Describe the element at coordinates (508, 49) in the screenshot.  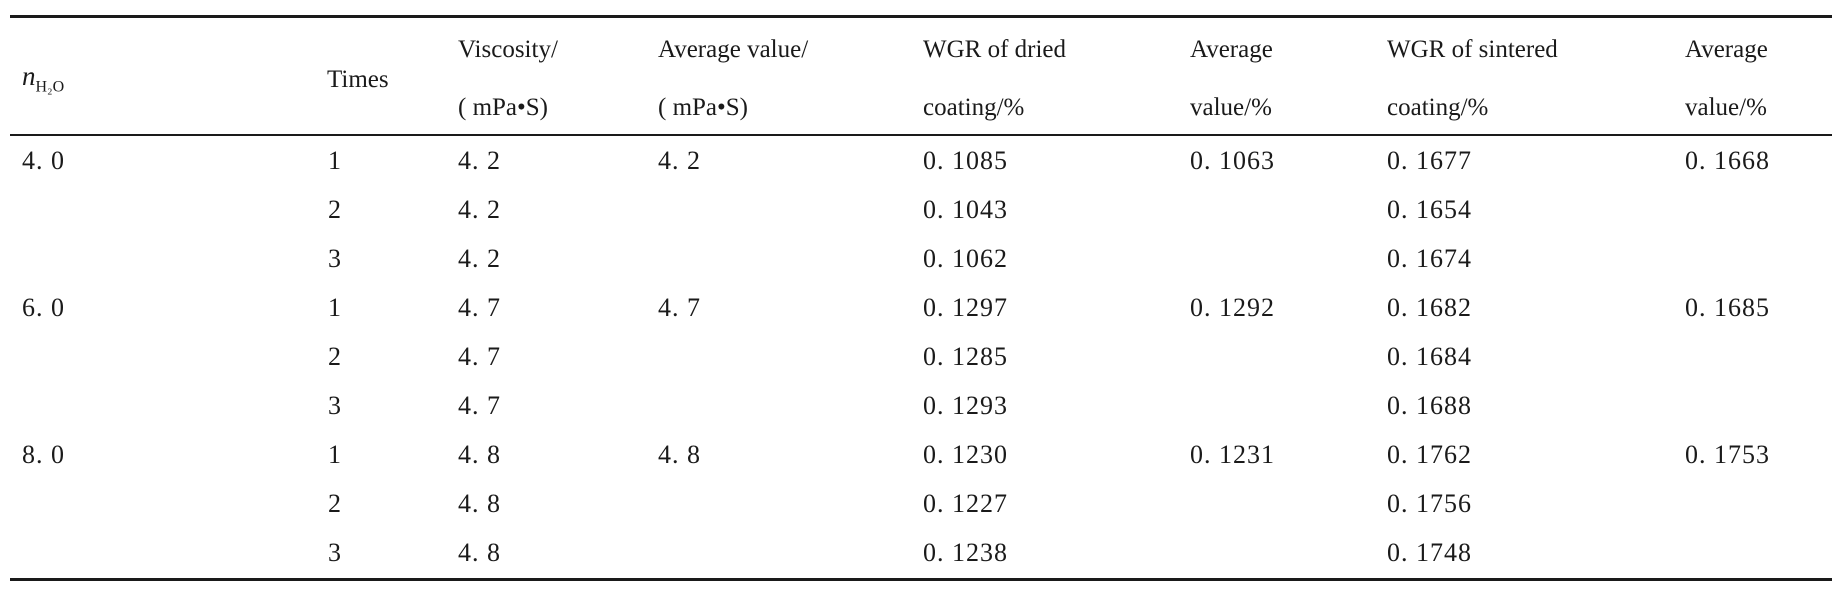
I see `header-viscosity-line1: Viscosity/` at that location.